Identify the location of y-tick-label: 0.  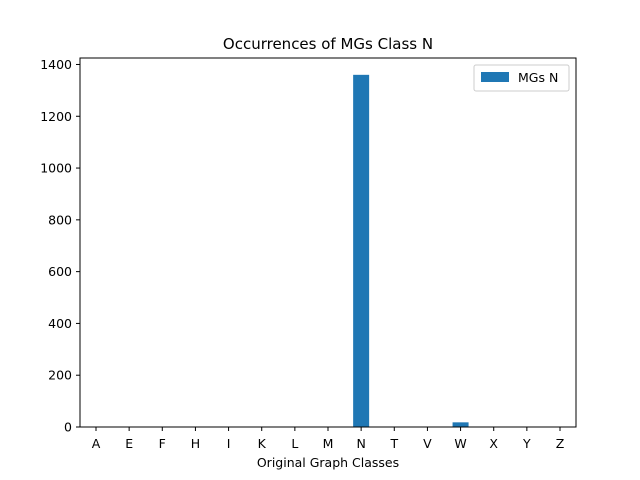
(68, 427).